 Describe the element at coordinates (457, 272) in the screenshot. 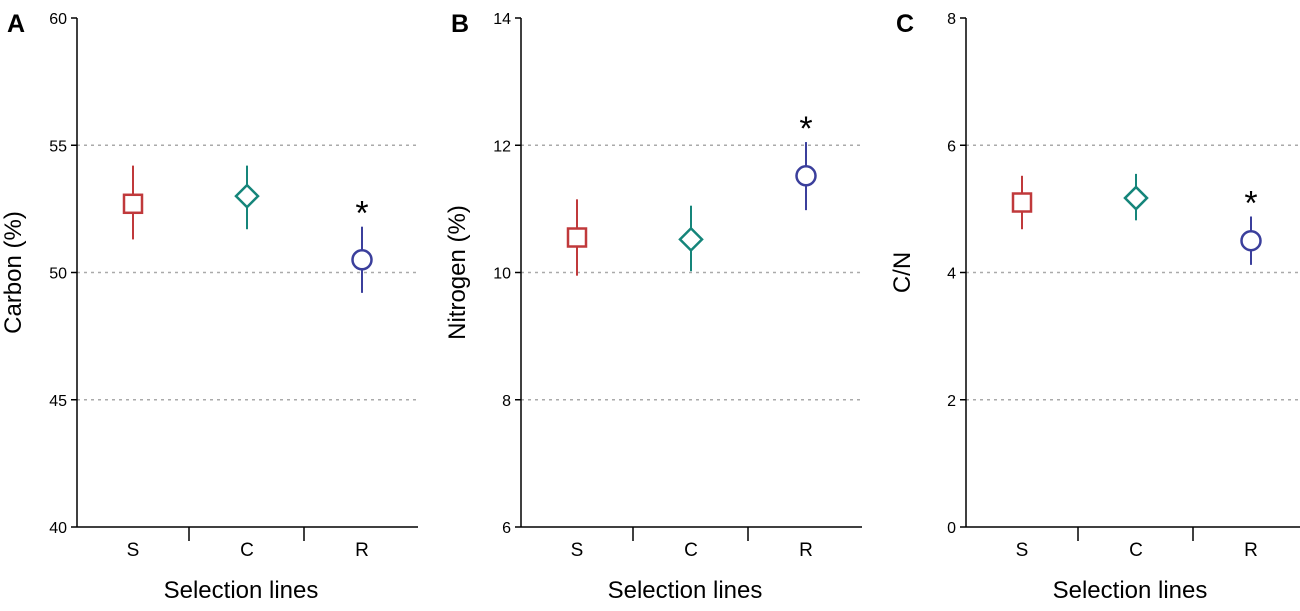

I see `y-axis-label: Nitrogen (%)` at that location.